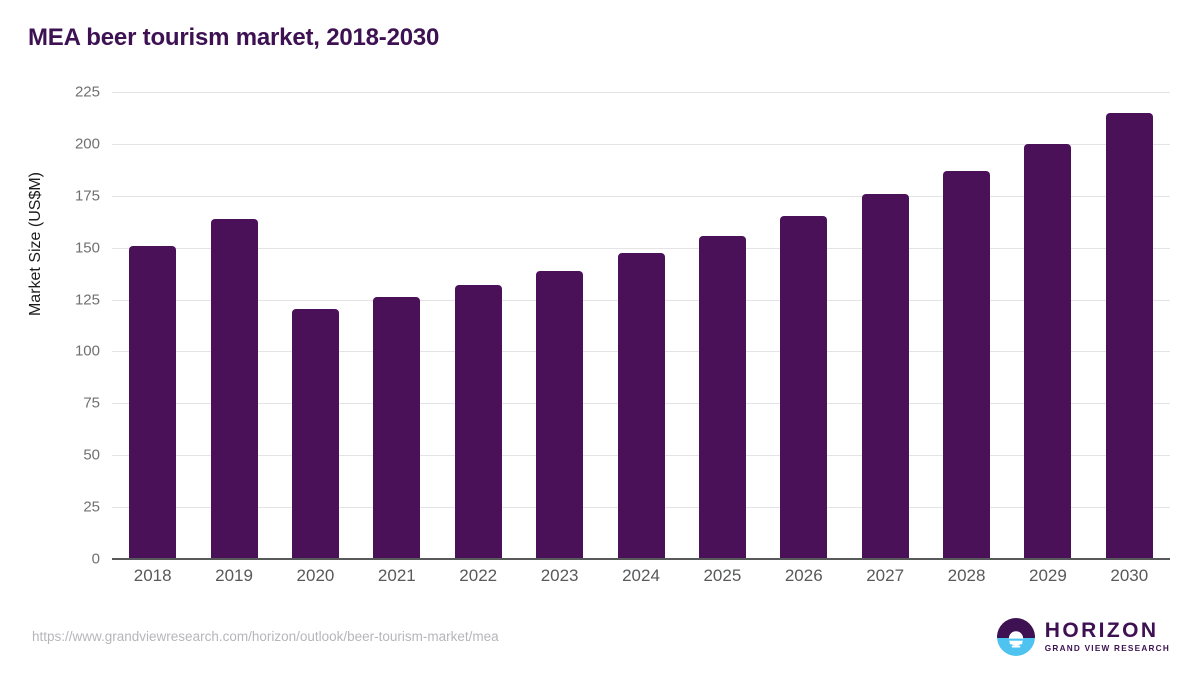 Image resolution: width=1200 pixels, height=675 pixels. I want to click on bar-2022, so click(478, 422).